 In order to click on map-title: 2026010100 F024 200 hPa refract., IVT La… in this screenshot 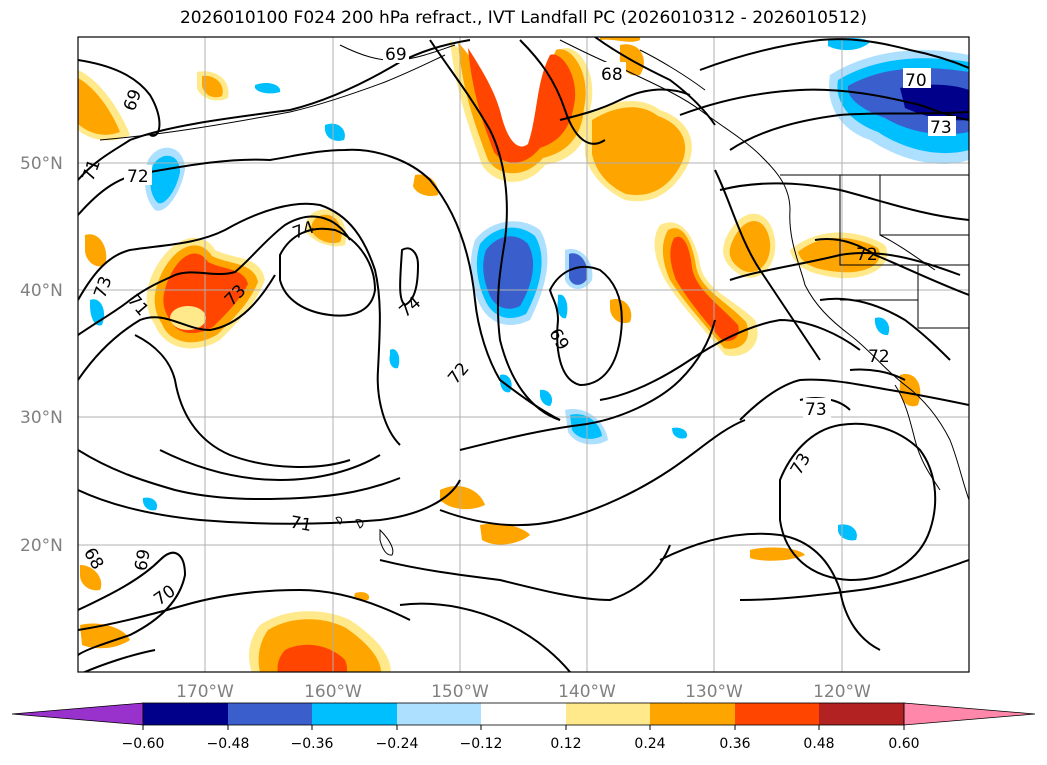, I will do `click(523, 18)`.